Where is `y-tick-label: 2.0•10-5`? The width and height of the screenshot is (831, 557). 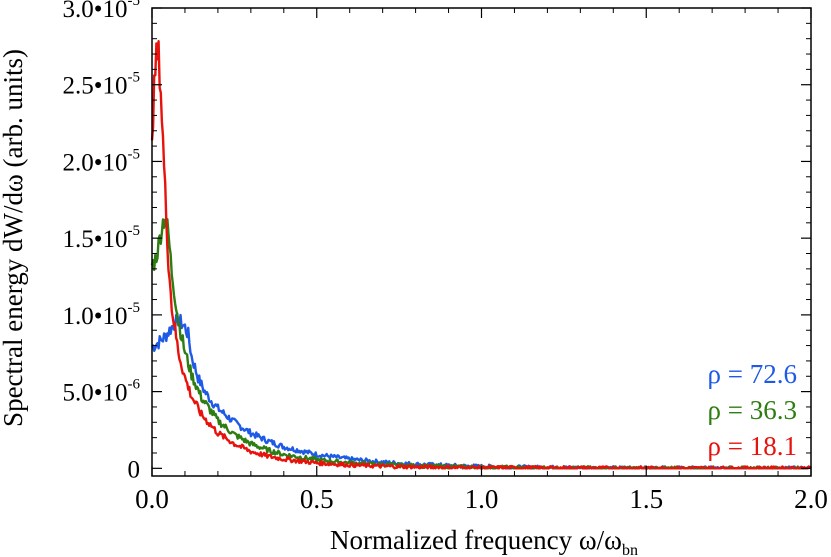 y-tick-label: 2.0•10-5 is located at coordinates (101, 161).